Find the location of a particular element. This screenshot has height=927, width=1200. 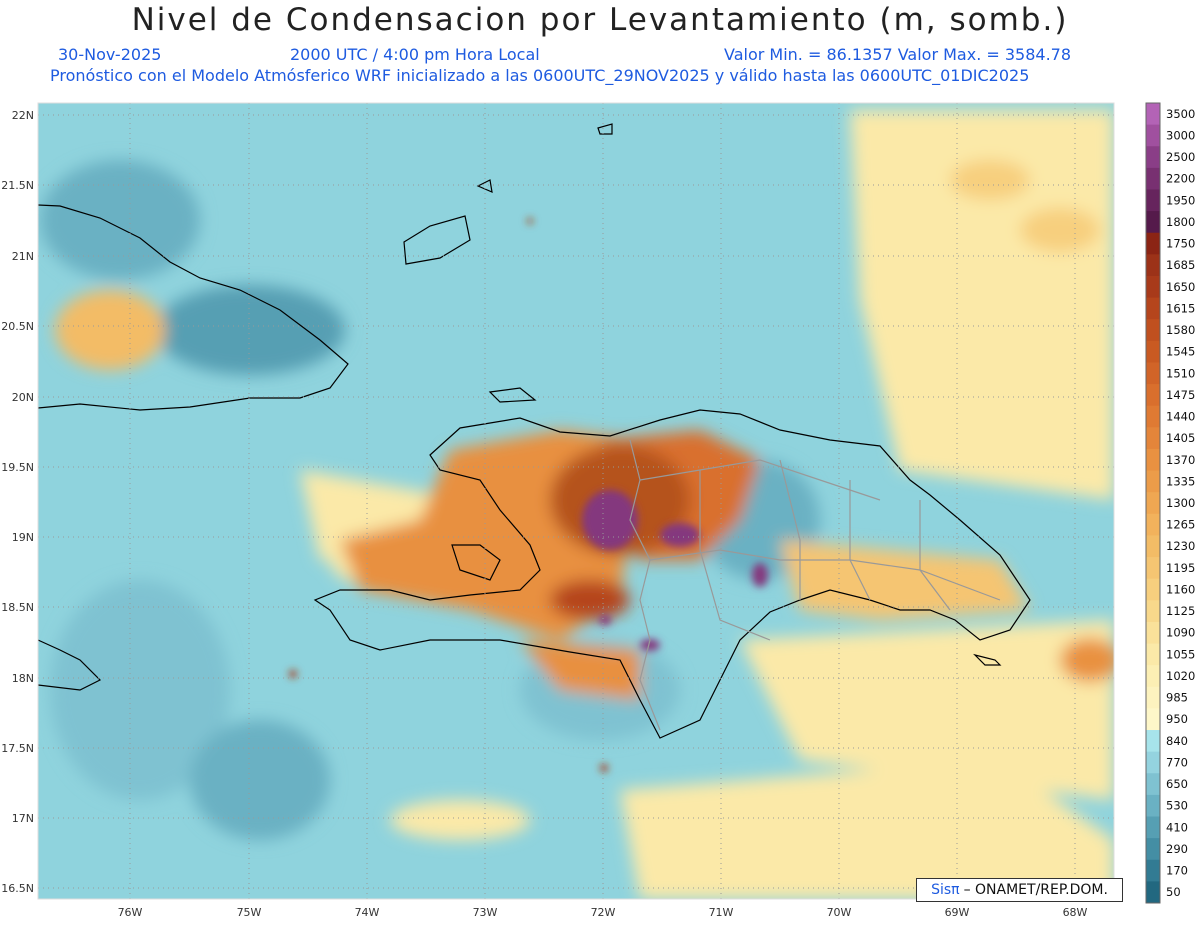

province-borders is located at coordinates (815, 585).